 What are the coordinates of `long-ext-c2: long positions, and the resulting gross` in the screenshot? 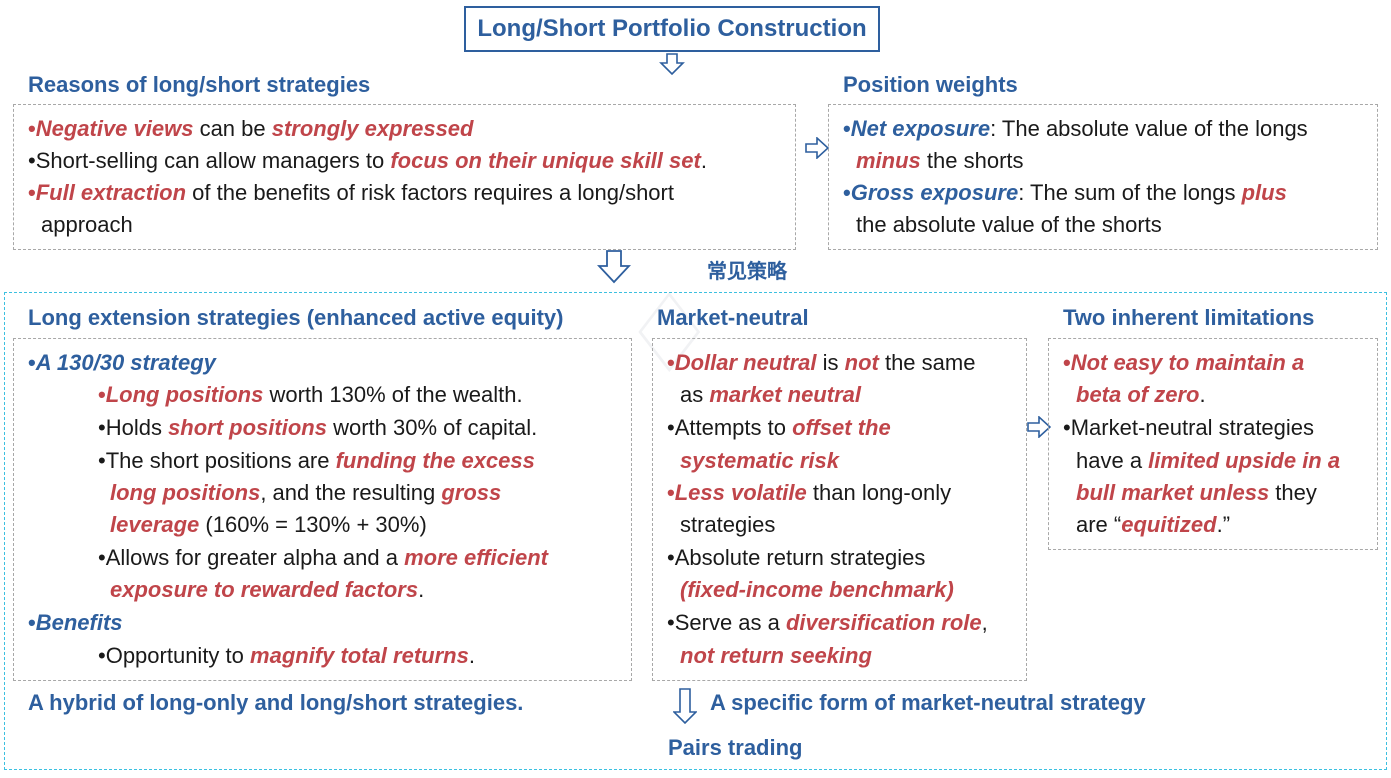 It's located at (306, 492).